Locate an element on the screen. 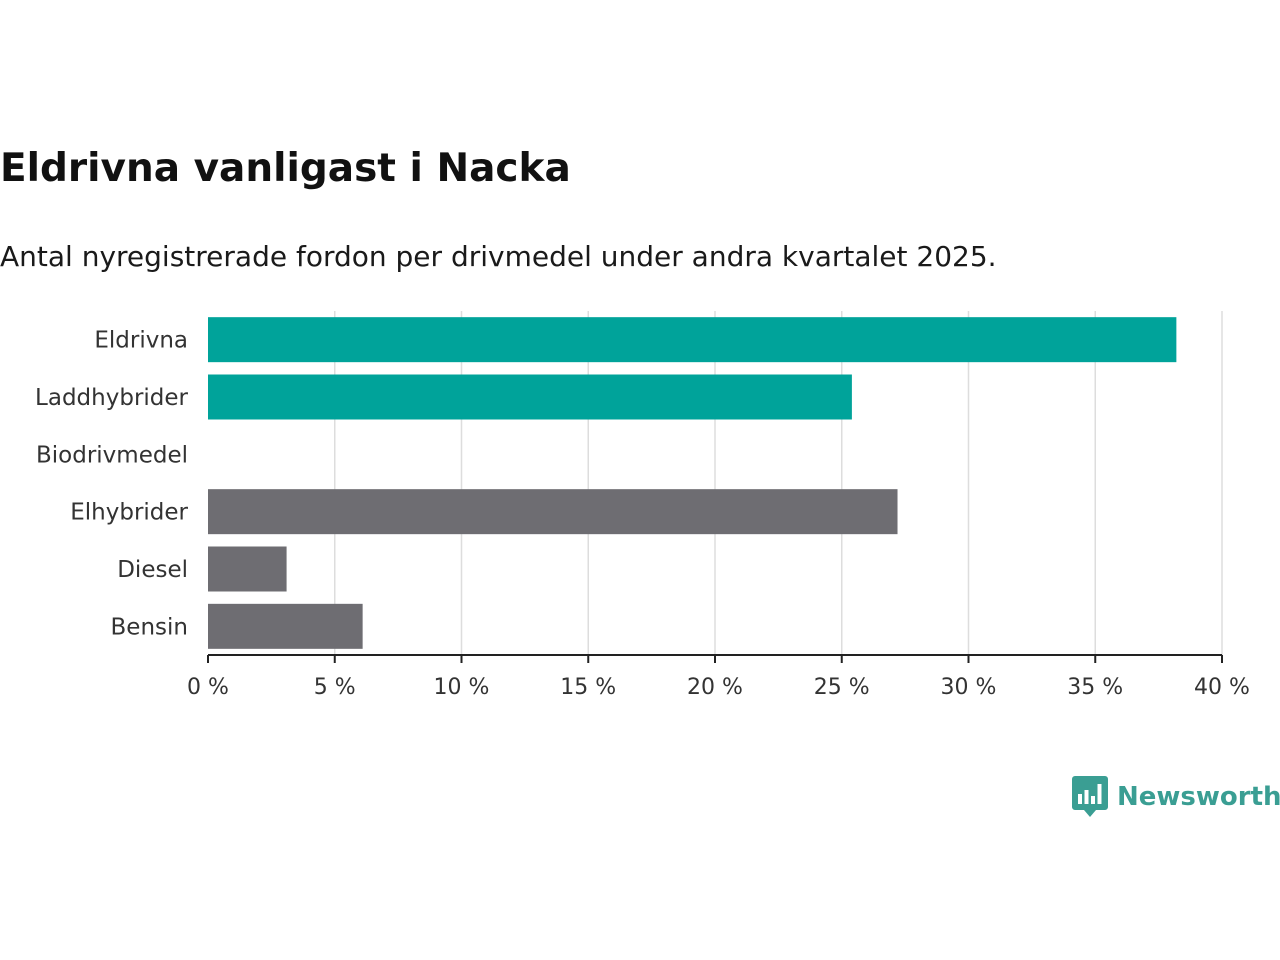  x-axis: 0 % 5 % 10 % 15 % 20 % 25 % 30 % 35 % 40 % is located at coordinates (718, 677).